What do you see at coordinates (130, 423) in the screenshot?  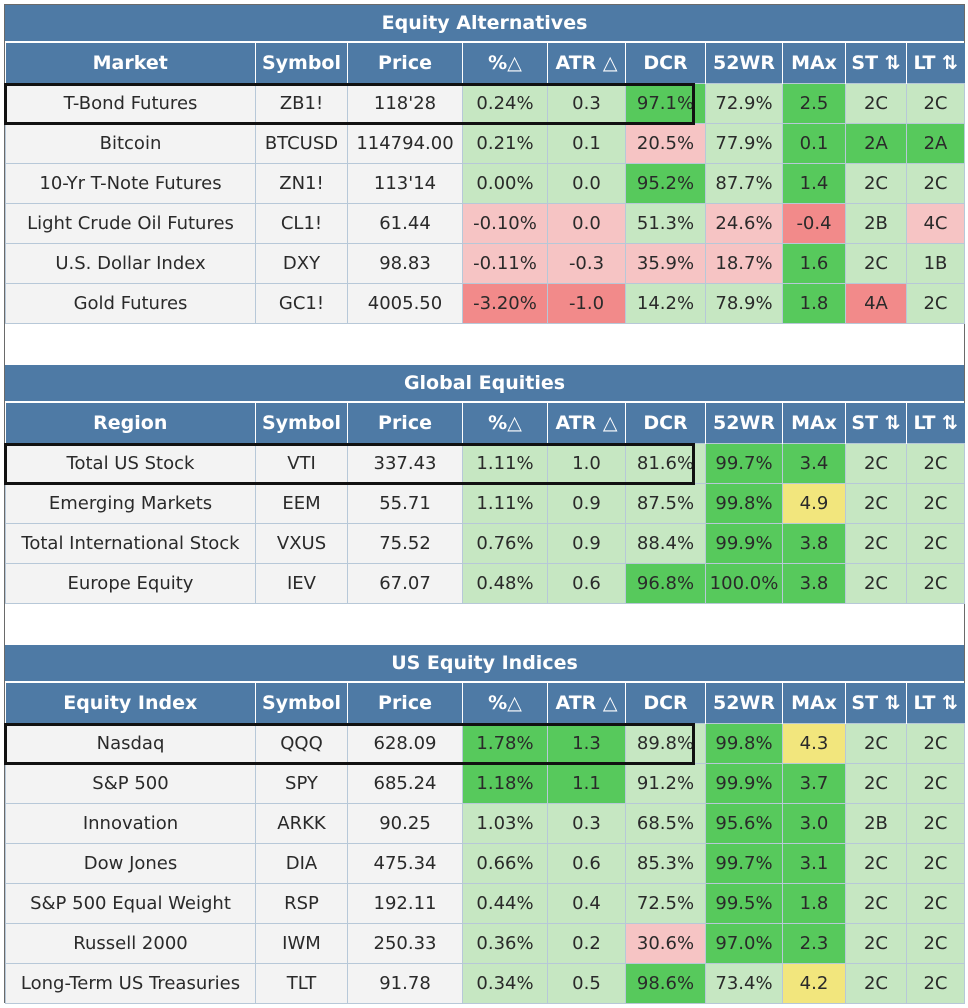 I see `column-header-name: Region` at bounding box center [130, 423].